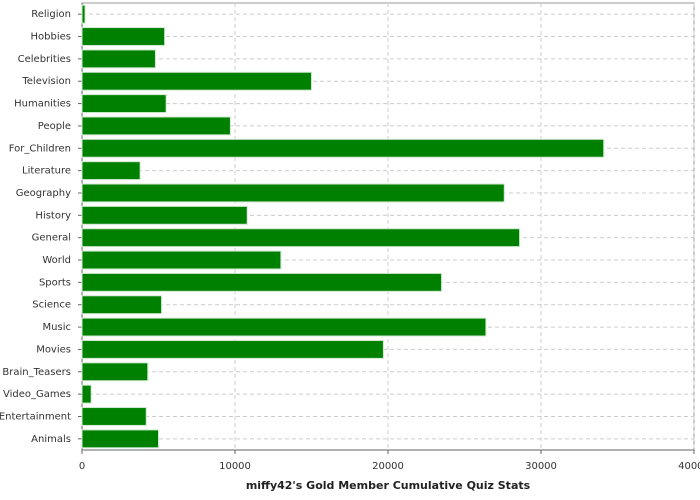  I want to click on y-tick-label: Brain_Teasers, so click(36, 372).